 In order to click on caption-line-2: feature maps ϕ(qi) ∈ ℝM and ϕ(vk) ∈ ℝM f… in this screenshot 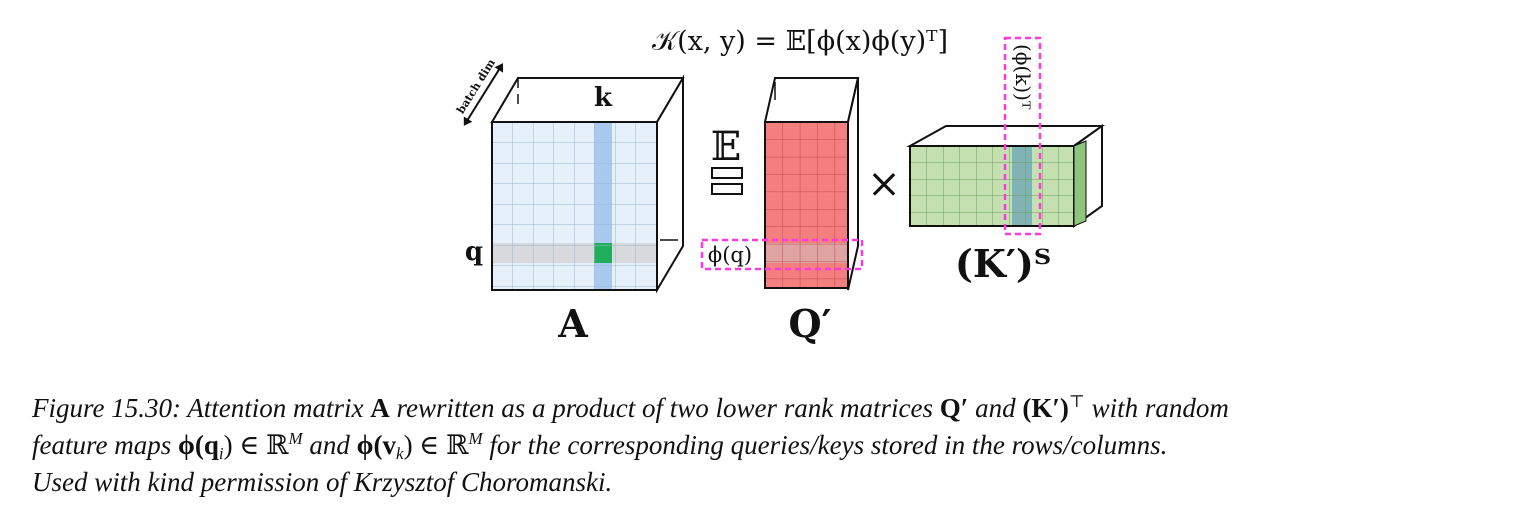, I will do `click(777, 445)`.